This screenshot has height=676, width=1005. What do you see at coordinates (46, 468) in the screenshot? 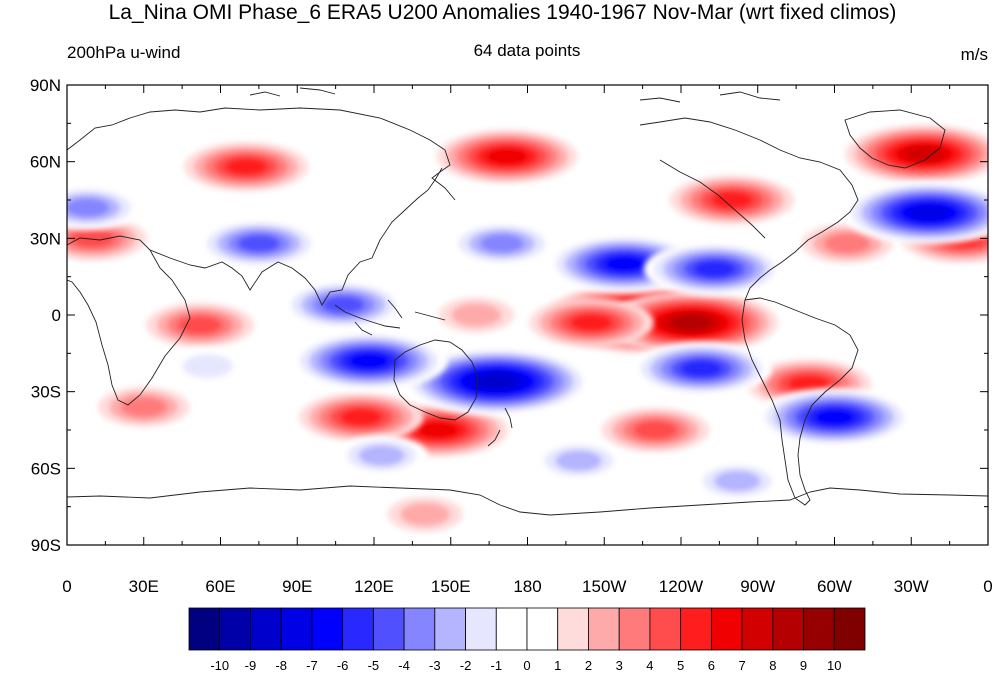
I see `lat-tick-label: 60S` at bounding box center [46, 468].